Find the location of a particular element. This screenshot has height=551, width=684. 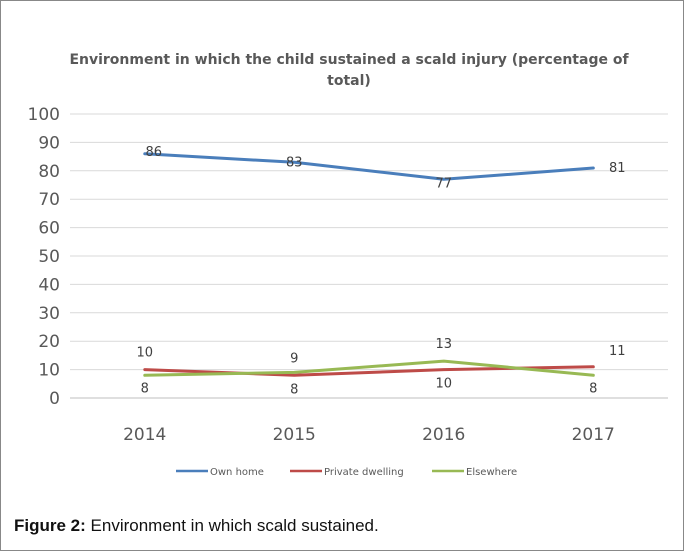

data-label: 11 is located at coordinates (617, 351).